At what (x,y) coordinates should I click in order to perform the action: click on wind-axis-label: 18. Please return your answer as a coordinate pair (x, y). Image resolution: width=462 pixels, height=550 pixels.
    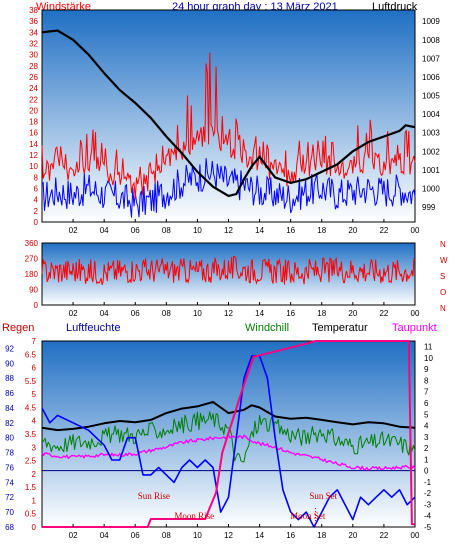
    Looking at the image, I should click on (33, 122).